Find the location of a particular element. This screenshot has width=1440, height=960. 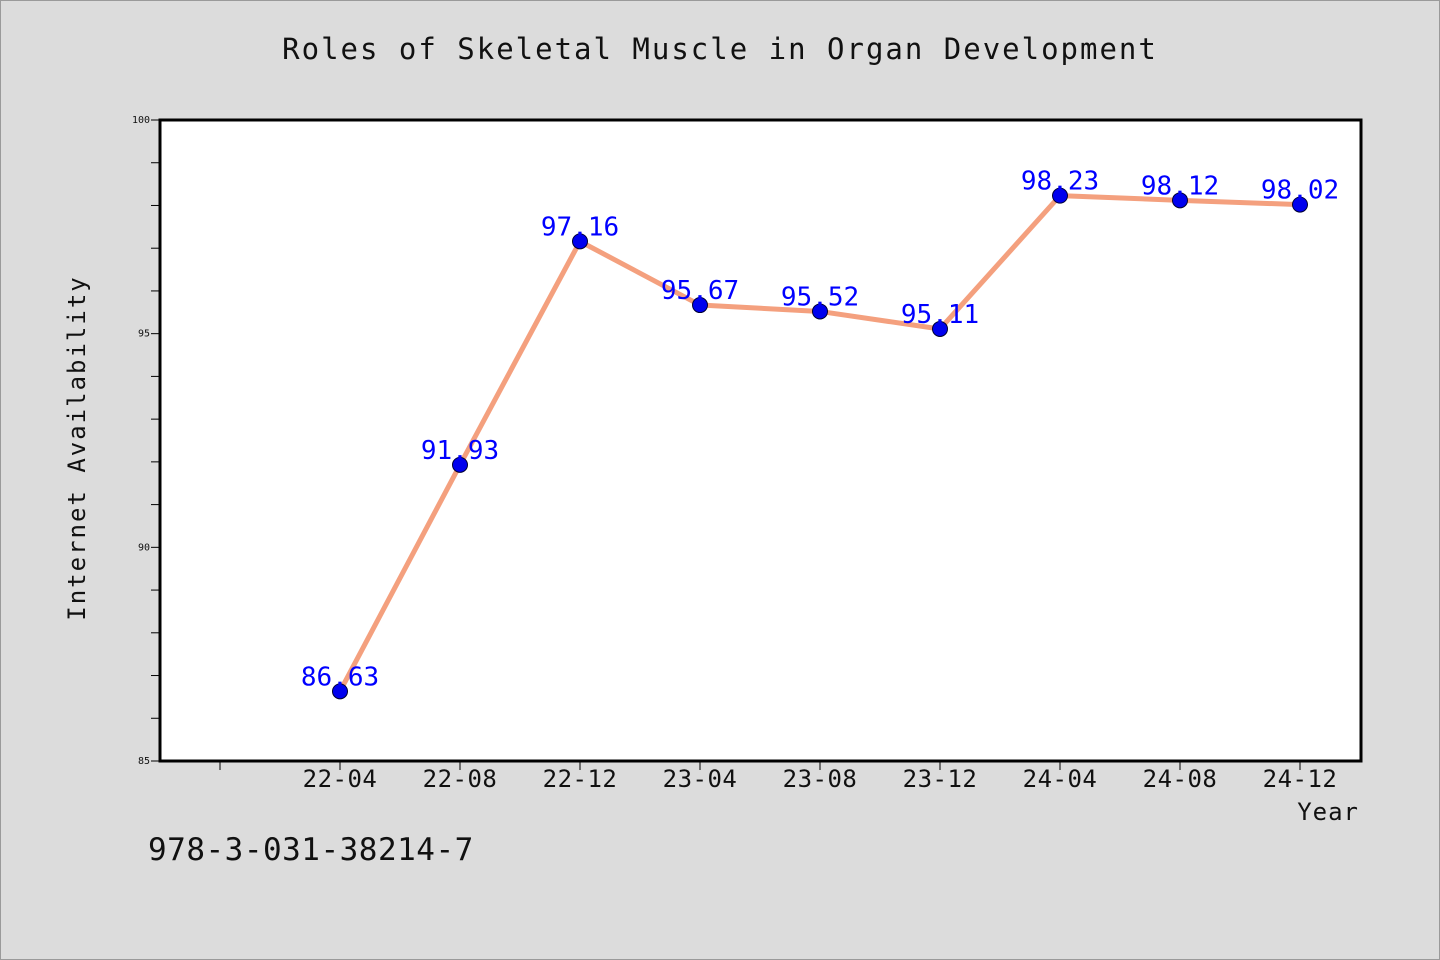

data-label: 98.23 is located at coordinates (1060, 182).